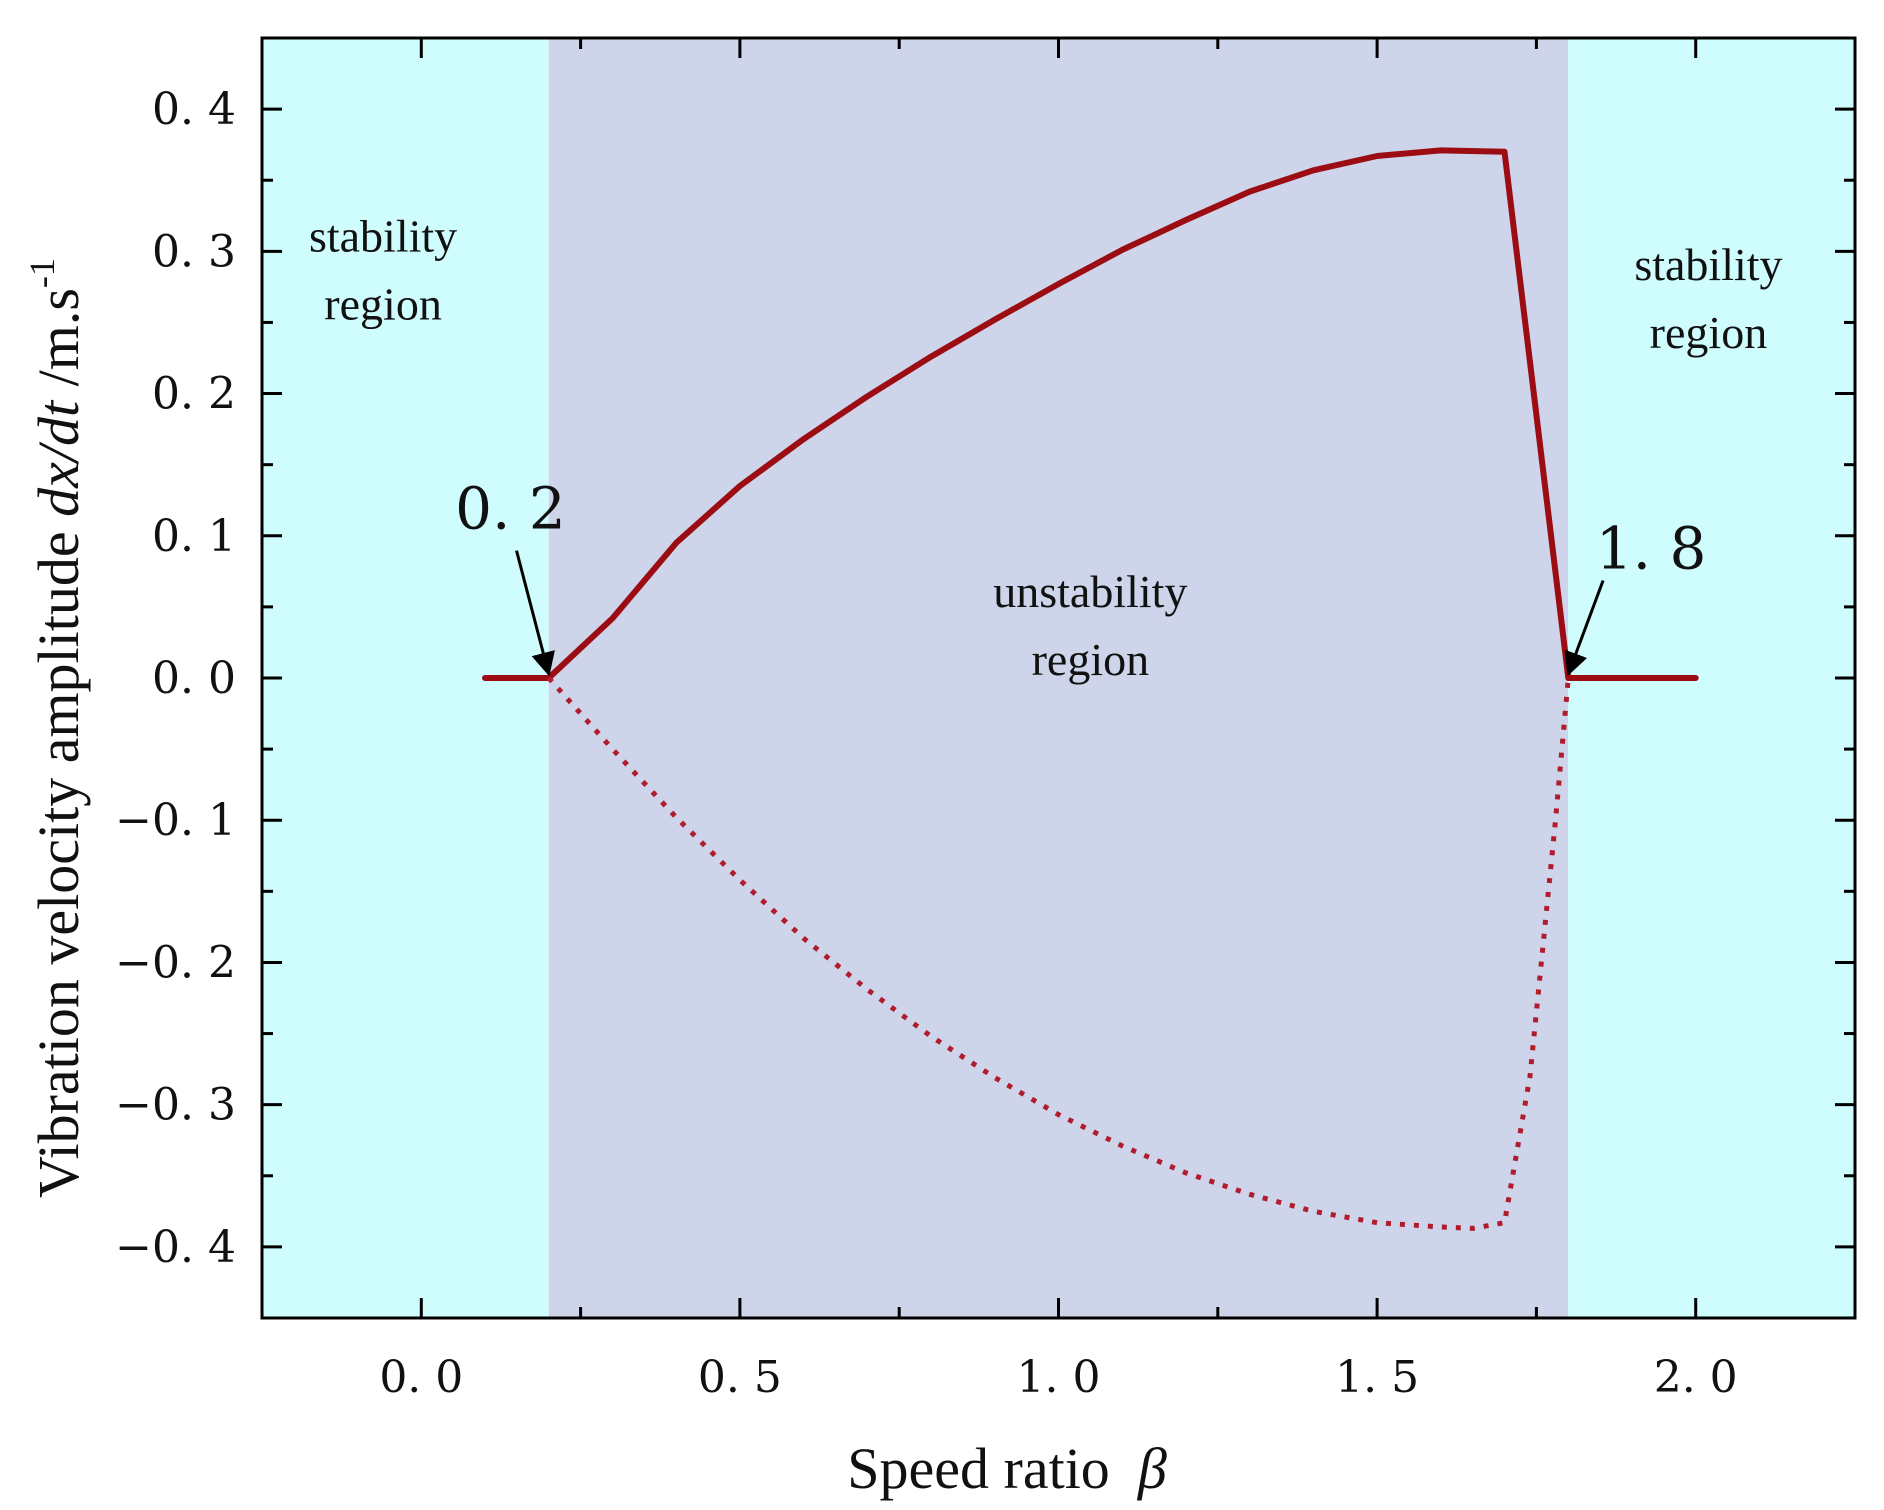  Describe the element at coordinates (194, 251) in the screenshot. I see `y-tick-label: 0. 3` at that location.